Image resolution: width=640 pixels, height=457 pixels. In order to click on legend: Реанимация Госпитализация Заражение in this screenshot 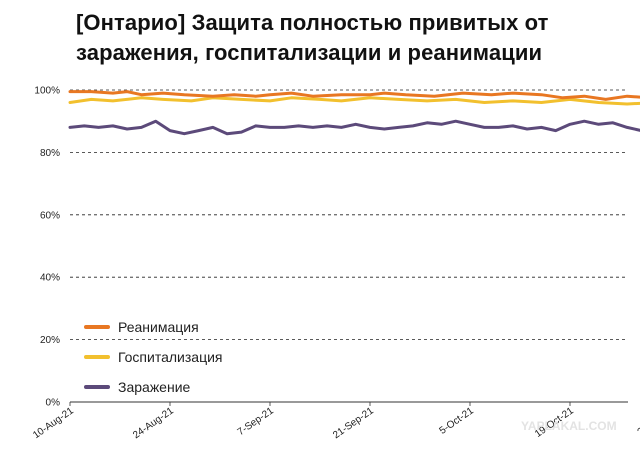, I will do `click(153, 357)`.